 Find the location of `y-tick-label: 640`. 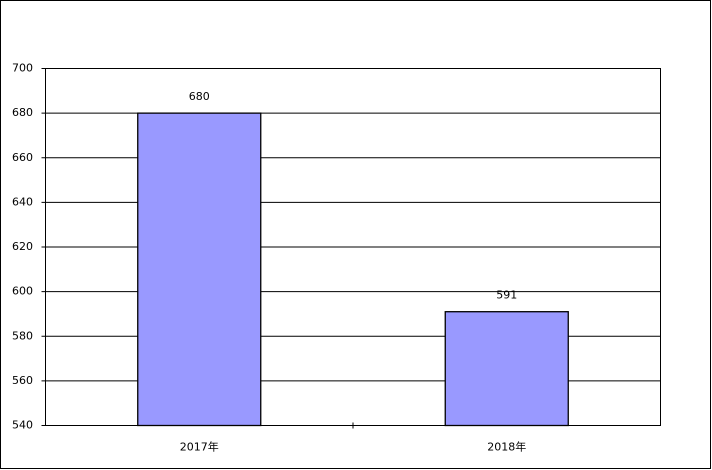

y-tick-label: 640 is located at coordinates (22, 201).